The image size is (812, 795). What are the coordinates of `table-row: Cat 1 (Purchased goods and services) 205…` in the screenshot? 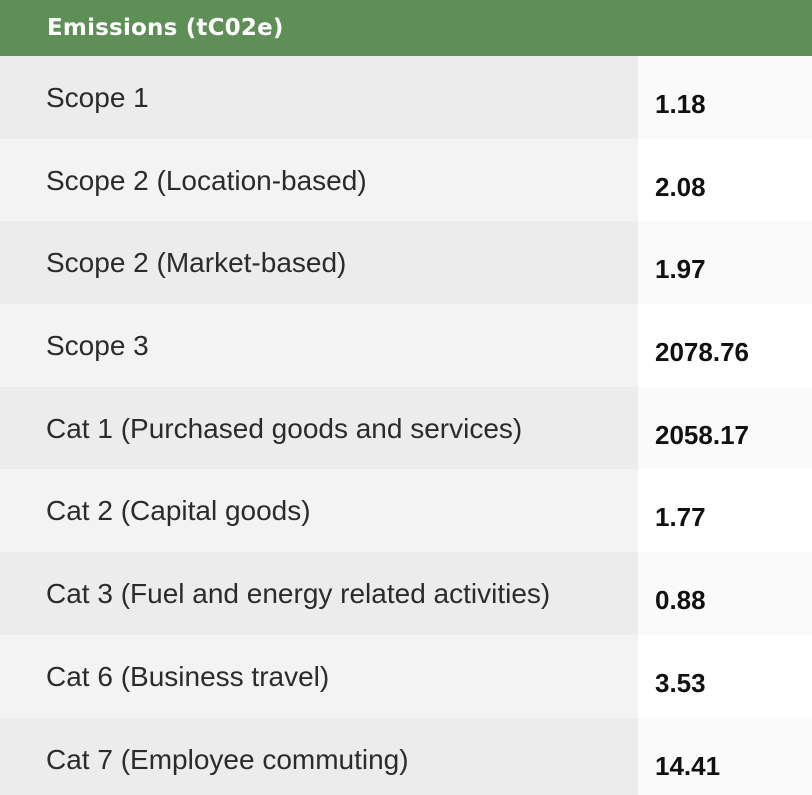 It's located at (406, 428).